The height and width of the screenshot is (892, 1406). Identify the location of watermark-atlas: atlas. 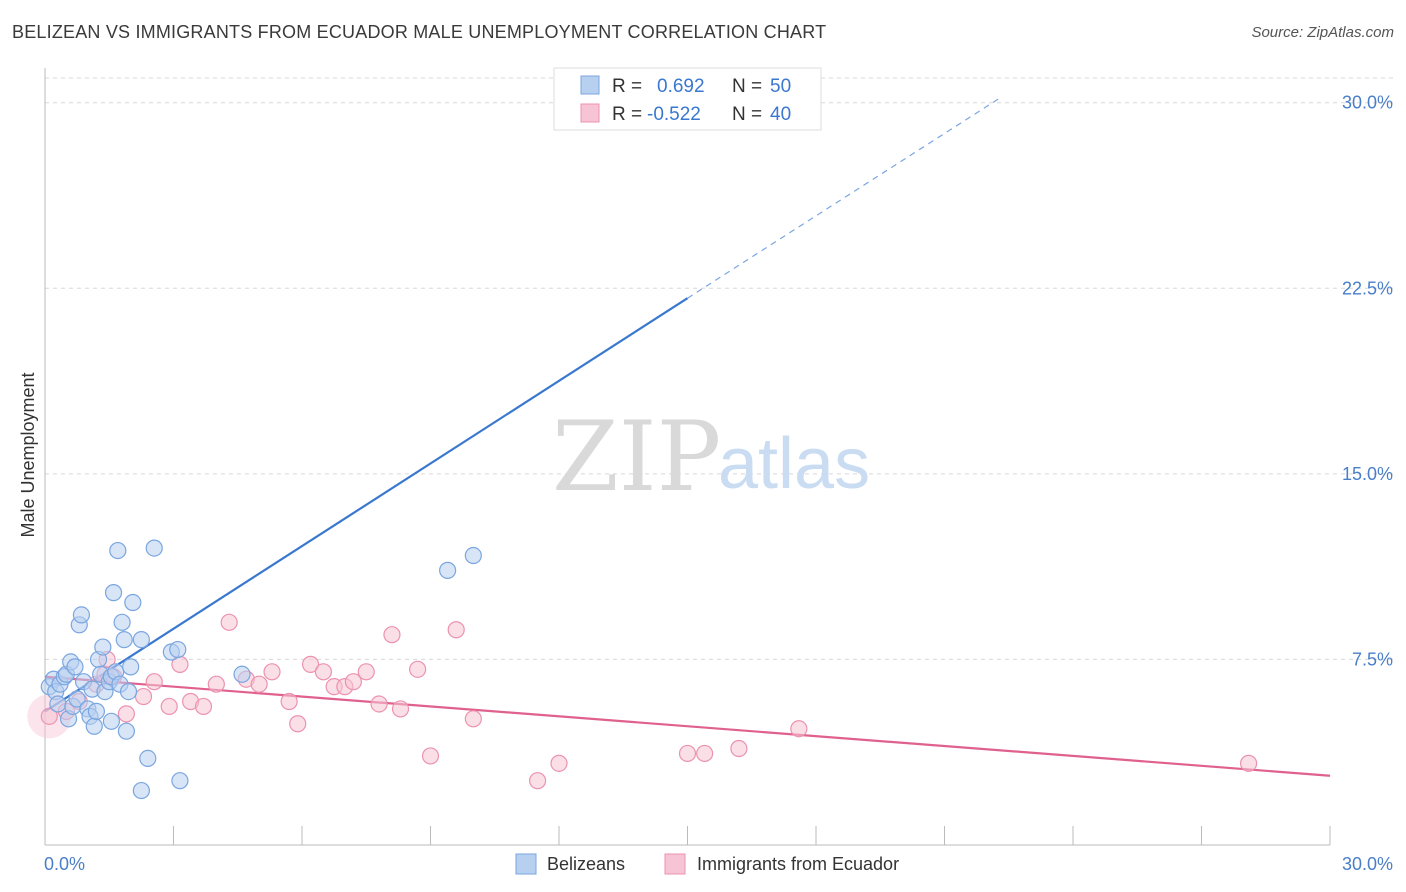
(794, 464).